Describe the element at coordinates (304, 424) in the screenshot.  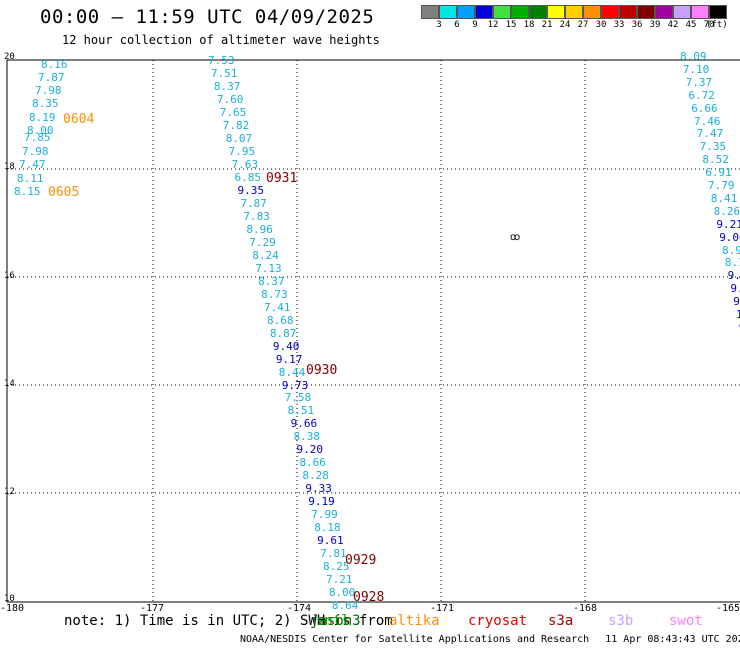
I see `wave-height-value: 9.66` at that location.